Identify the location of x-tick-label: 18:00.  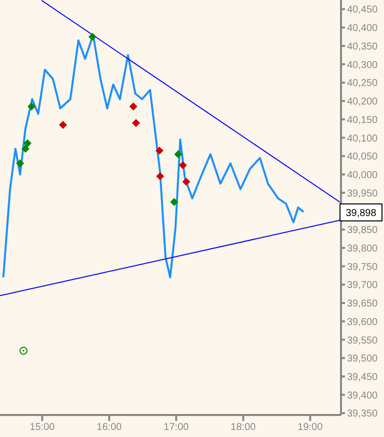
(243, 428).